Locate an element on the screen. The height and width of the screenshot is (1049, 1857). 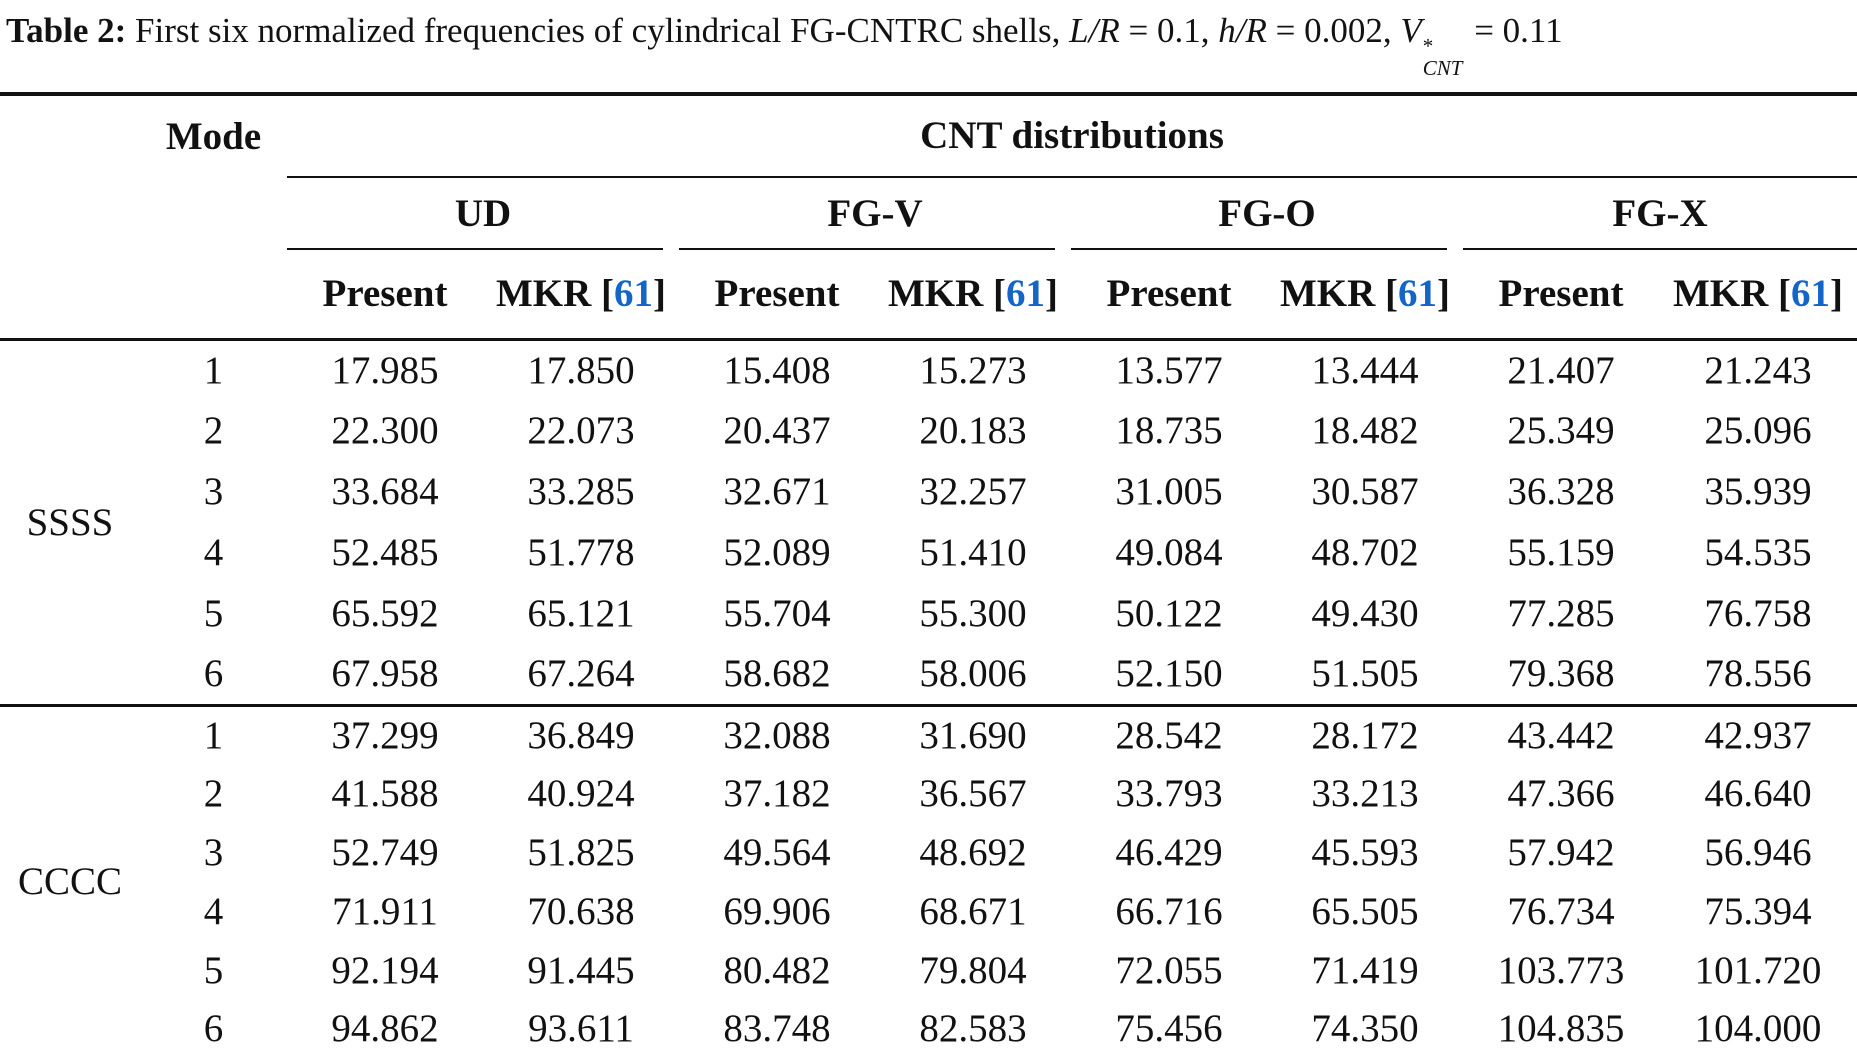
group-header-label: FG-O is located at coordinates (1267, 213).